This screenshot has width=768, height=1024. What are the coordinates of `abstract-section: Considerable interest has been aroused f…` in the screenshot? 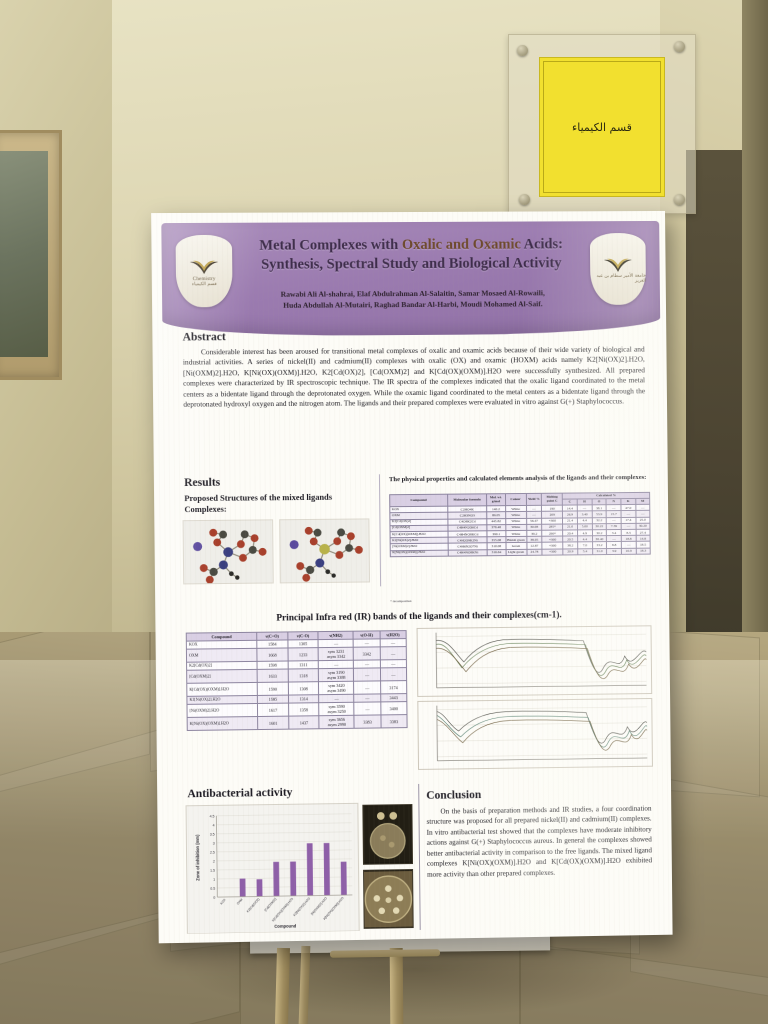 It's located at (414, 377).